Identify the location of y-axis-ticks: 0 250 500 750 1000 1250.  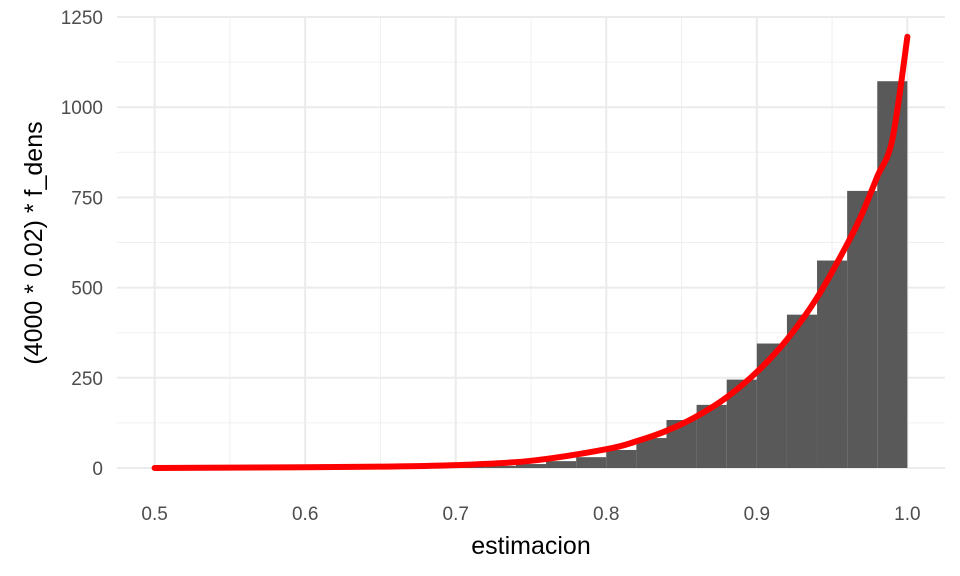
(82, 244).